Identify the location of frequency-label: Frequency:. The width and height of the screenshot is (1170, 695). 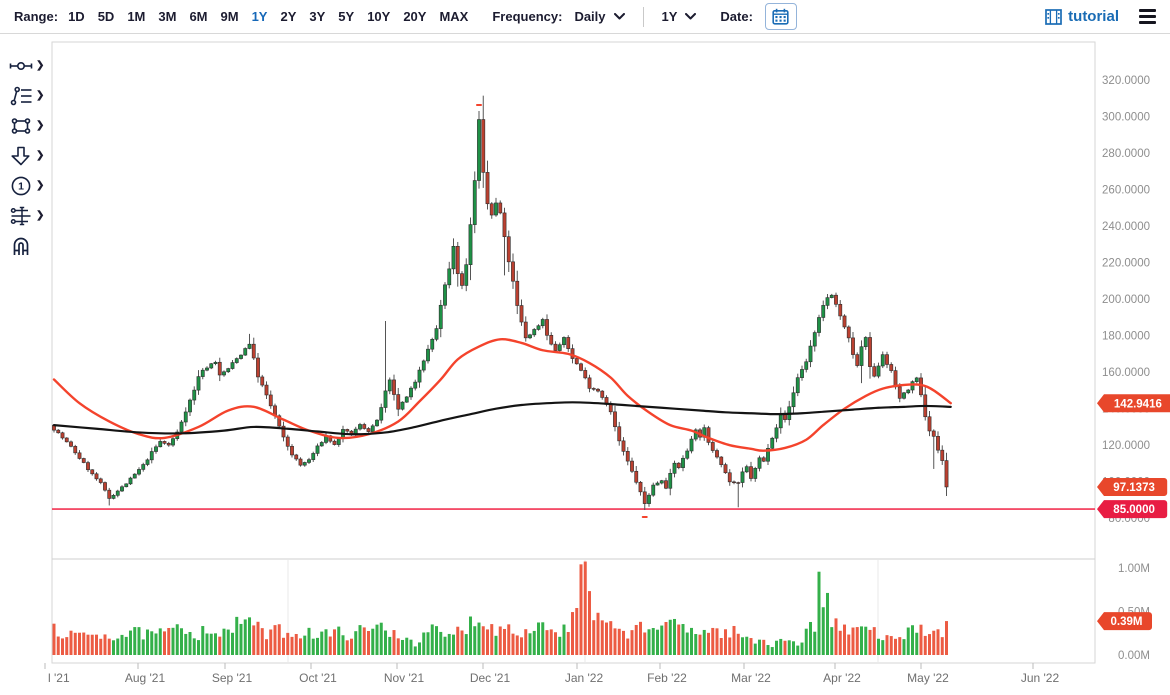
(527, 16).